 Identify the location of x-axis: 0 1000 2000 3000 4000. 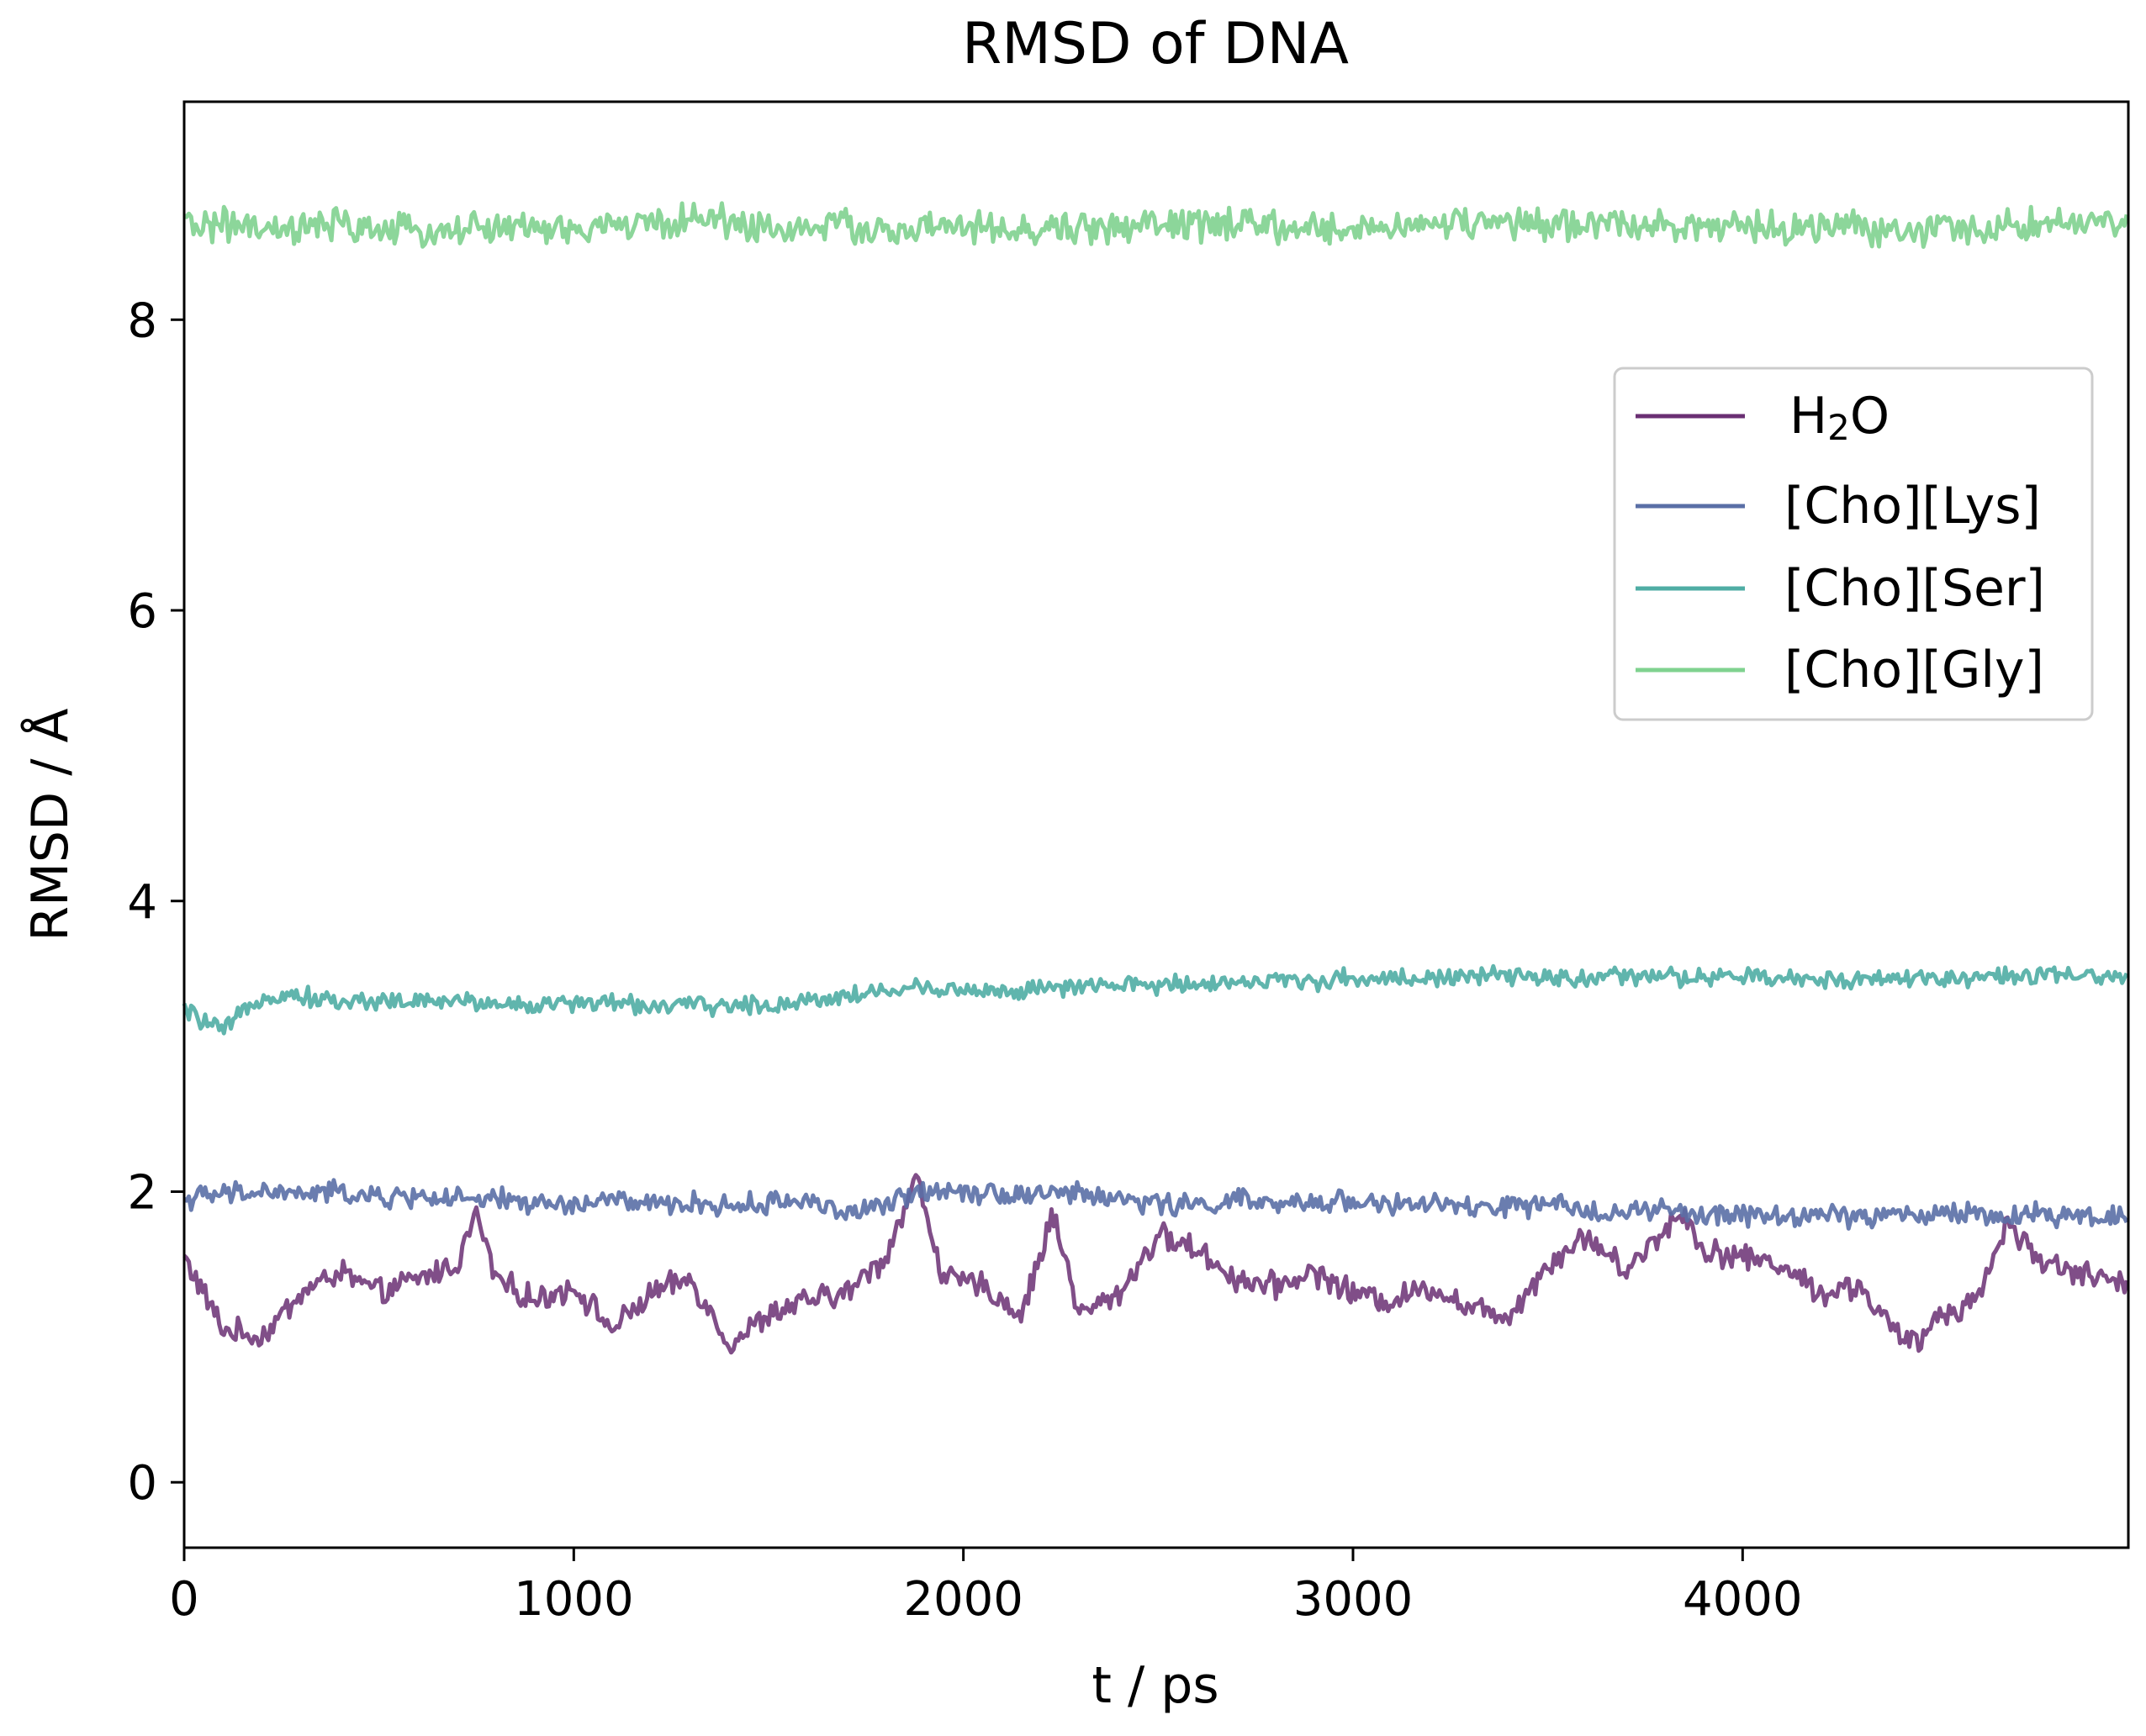
(986, 1587).